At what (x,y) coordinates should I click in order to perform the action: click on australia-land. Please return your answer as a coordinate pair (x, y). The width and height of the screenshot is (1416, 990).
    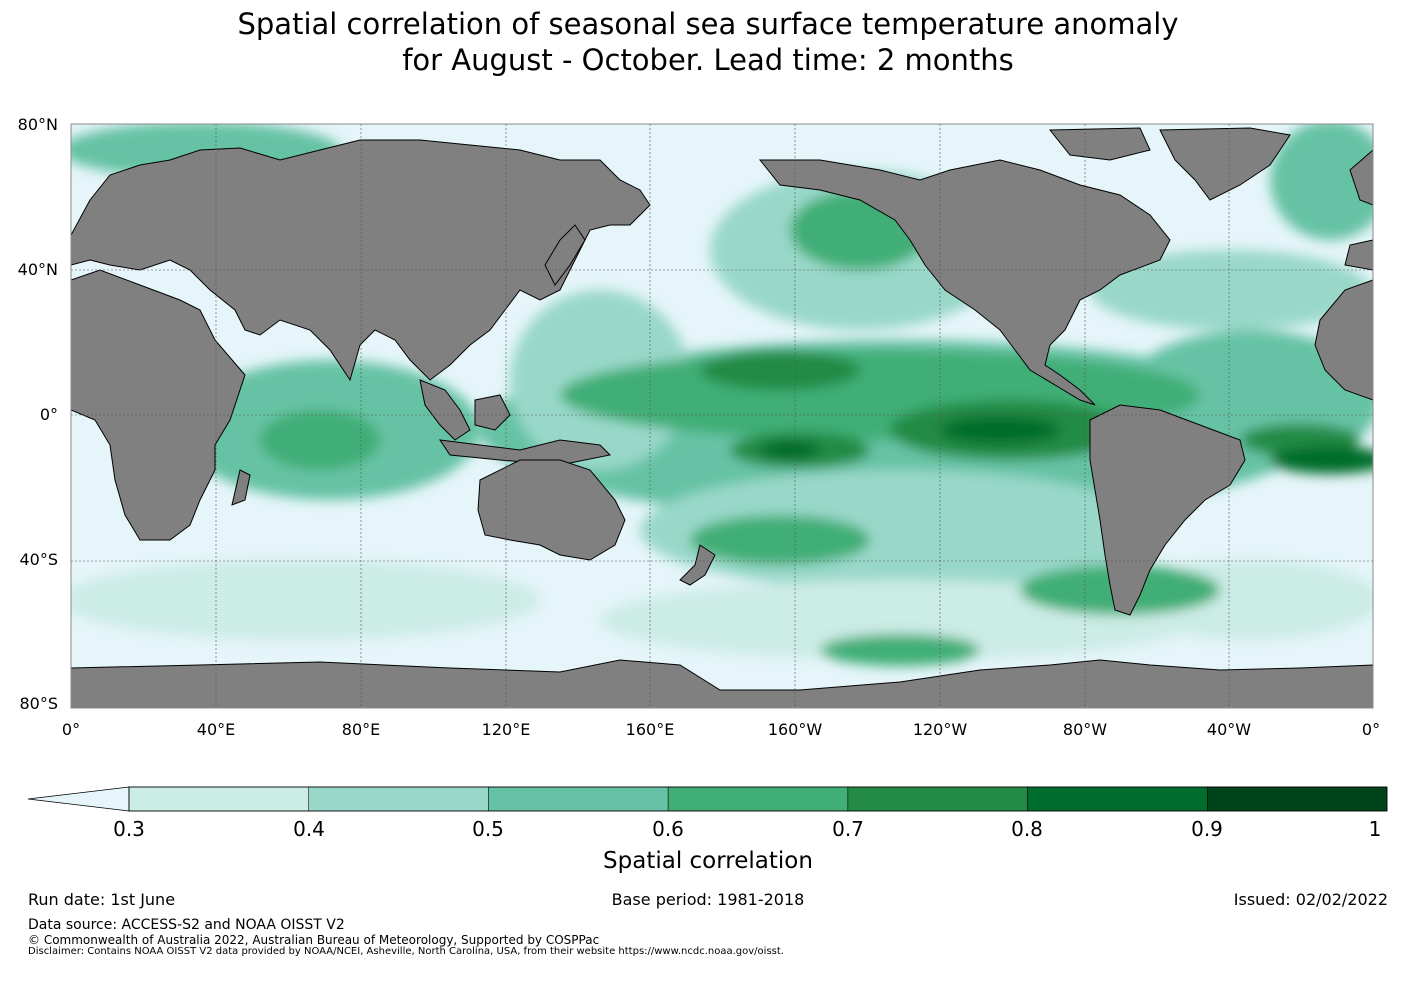
    Looking at the image, I should click on (551, 510).